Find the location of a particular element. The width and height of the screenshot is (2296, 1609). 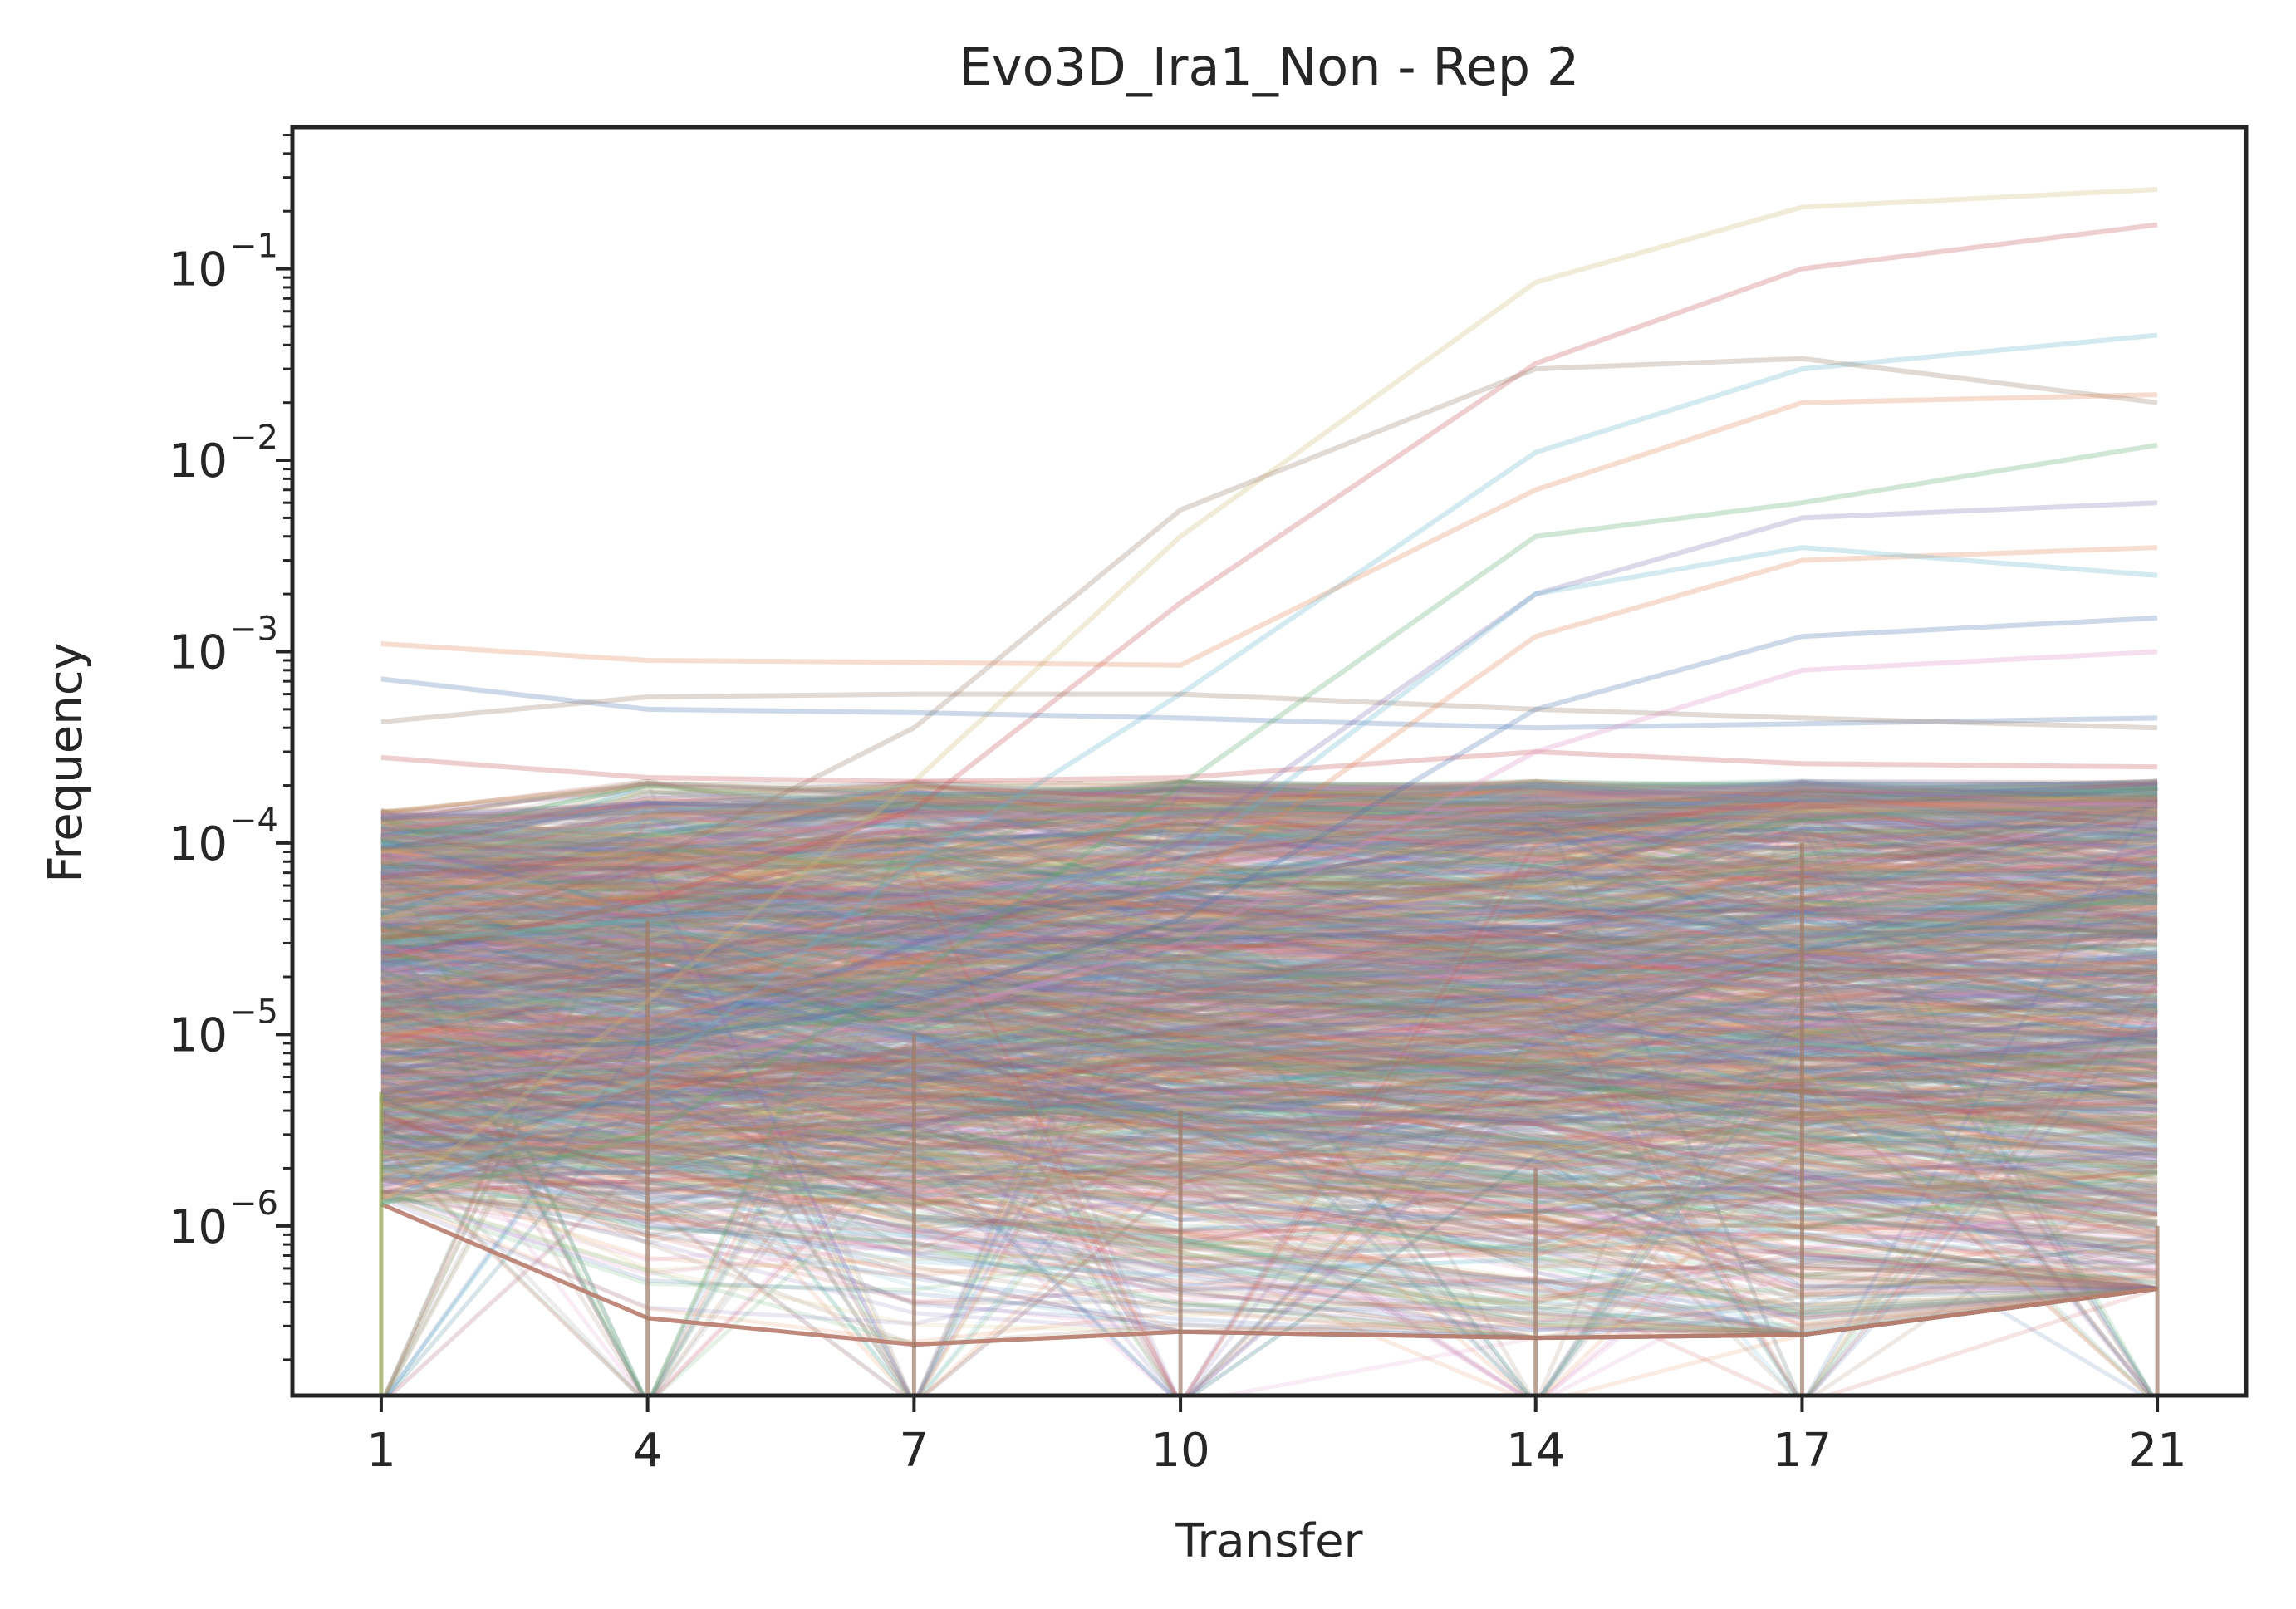

series-line is located at coordinates (1269, 530).